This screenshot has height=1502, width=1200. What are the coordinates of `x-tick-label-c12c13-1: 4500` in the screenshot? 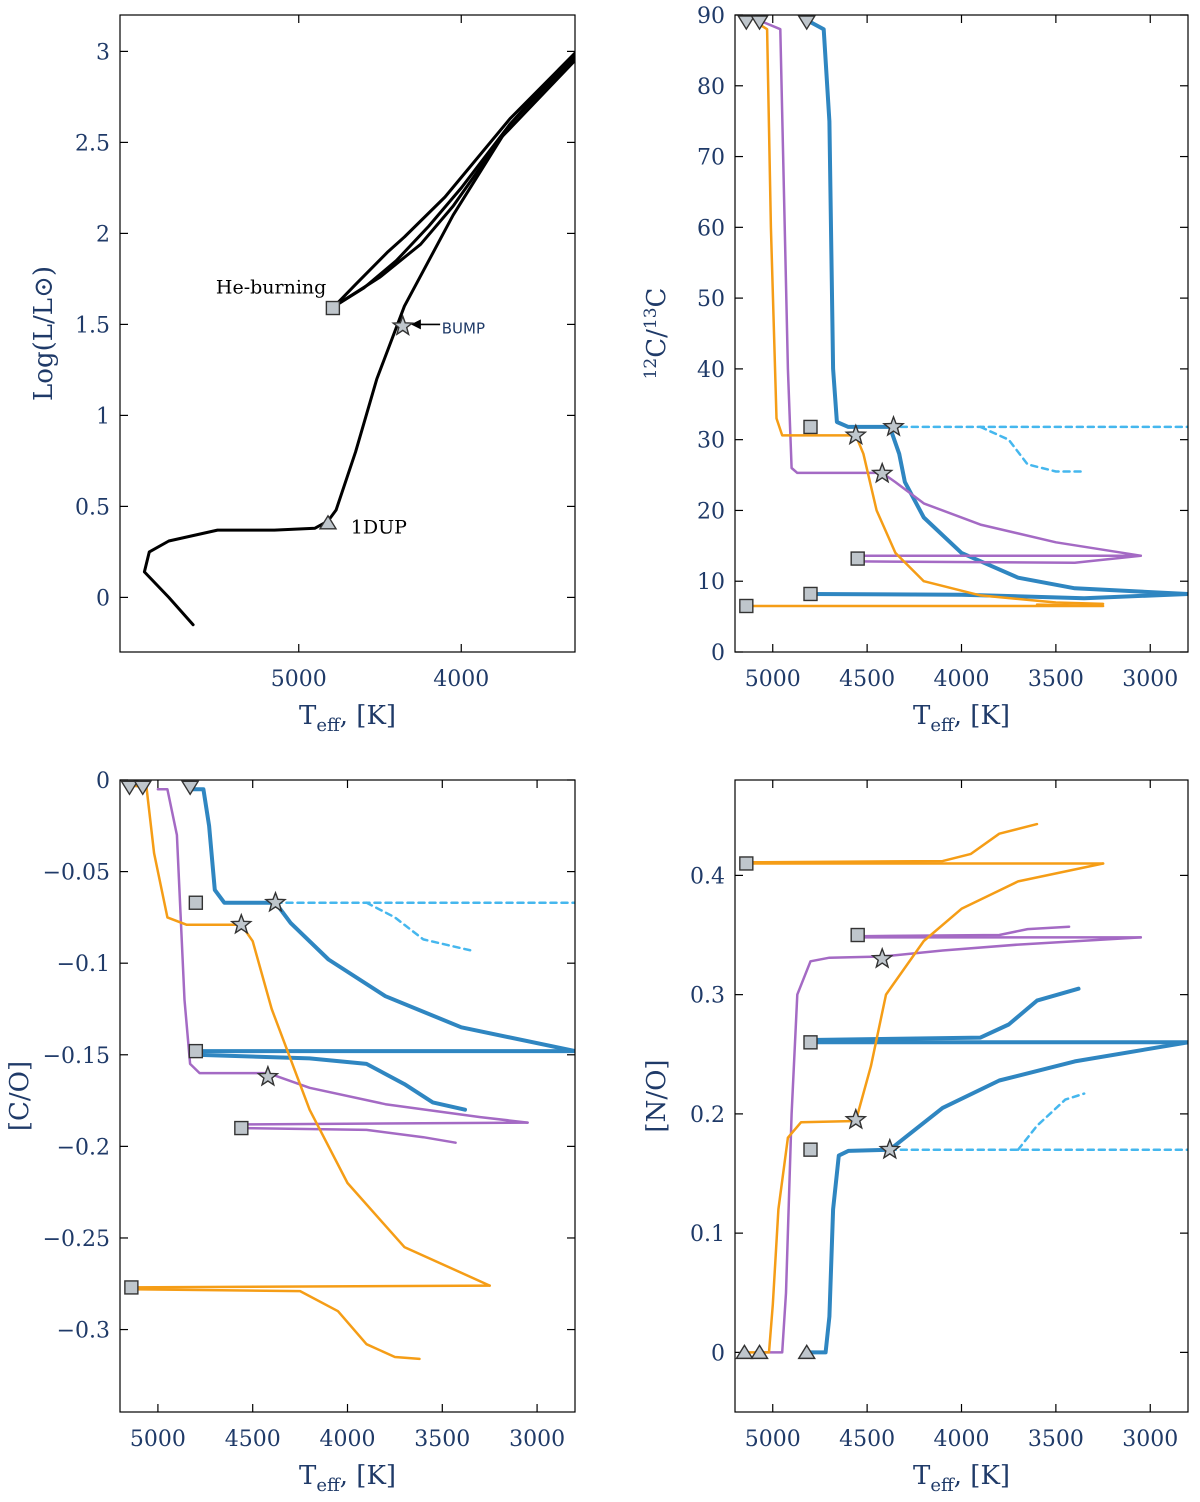 It's located at (867, 679).